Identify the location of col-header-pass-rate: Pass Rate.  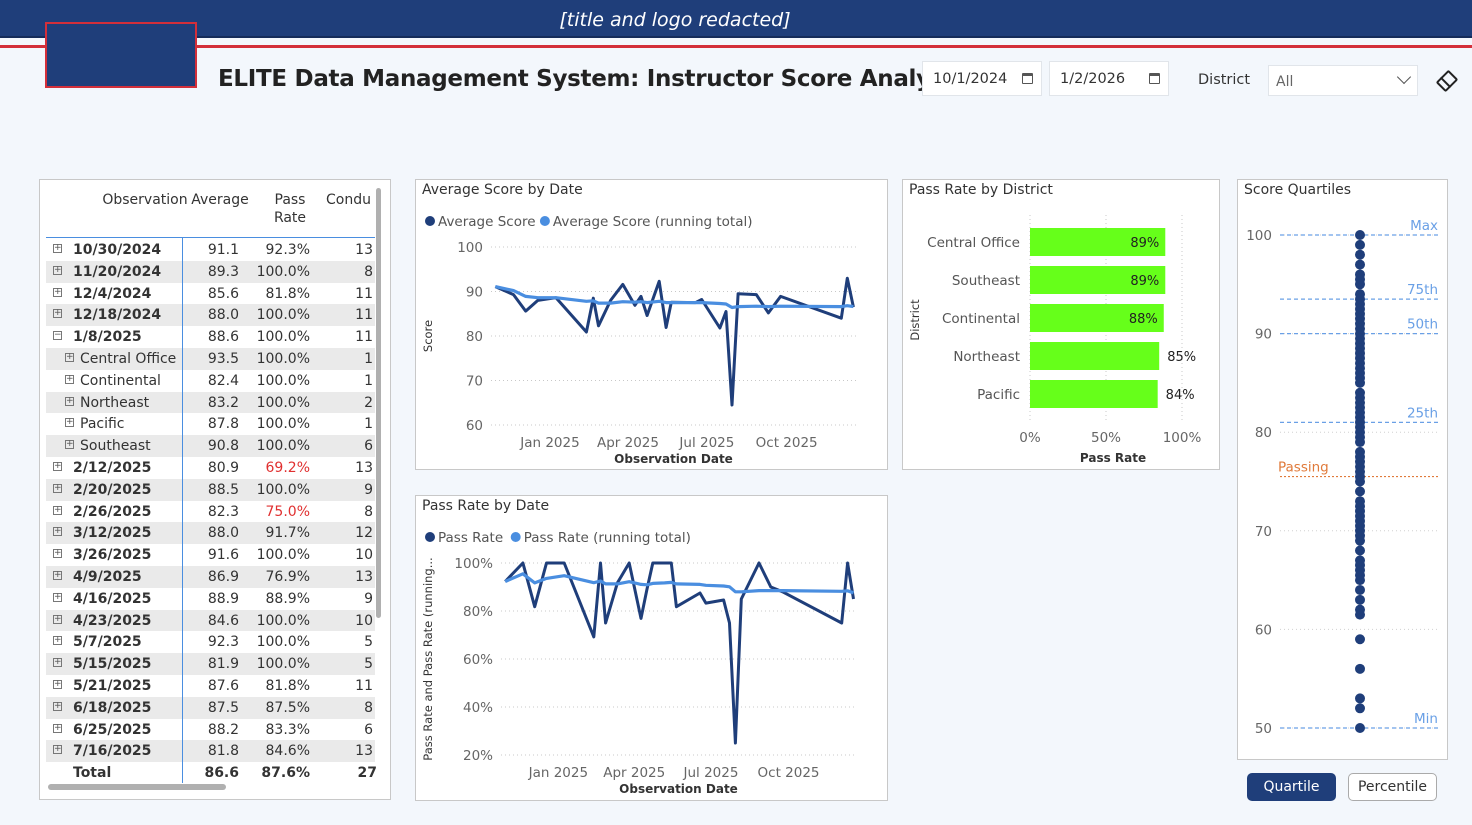
(290, 209).